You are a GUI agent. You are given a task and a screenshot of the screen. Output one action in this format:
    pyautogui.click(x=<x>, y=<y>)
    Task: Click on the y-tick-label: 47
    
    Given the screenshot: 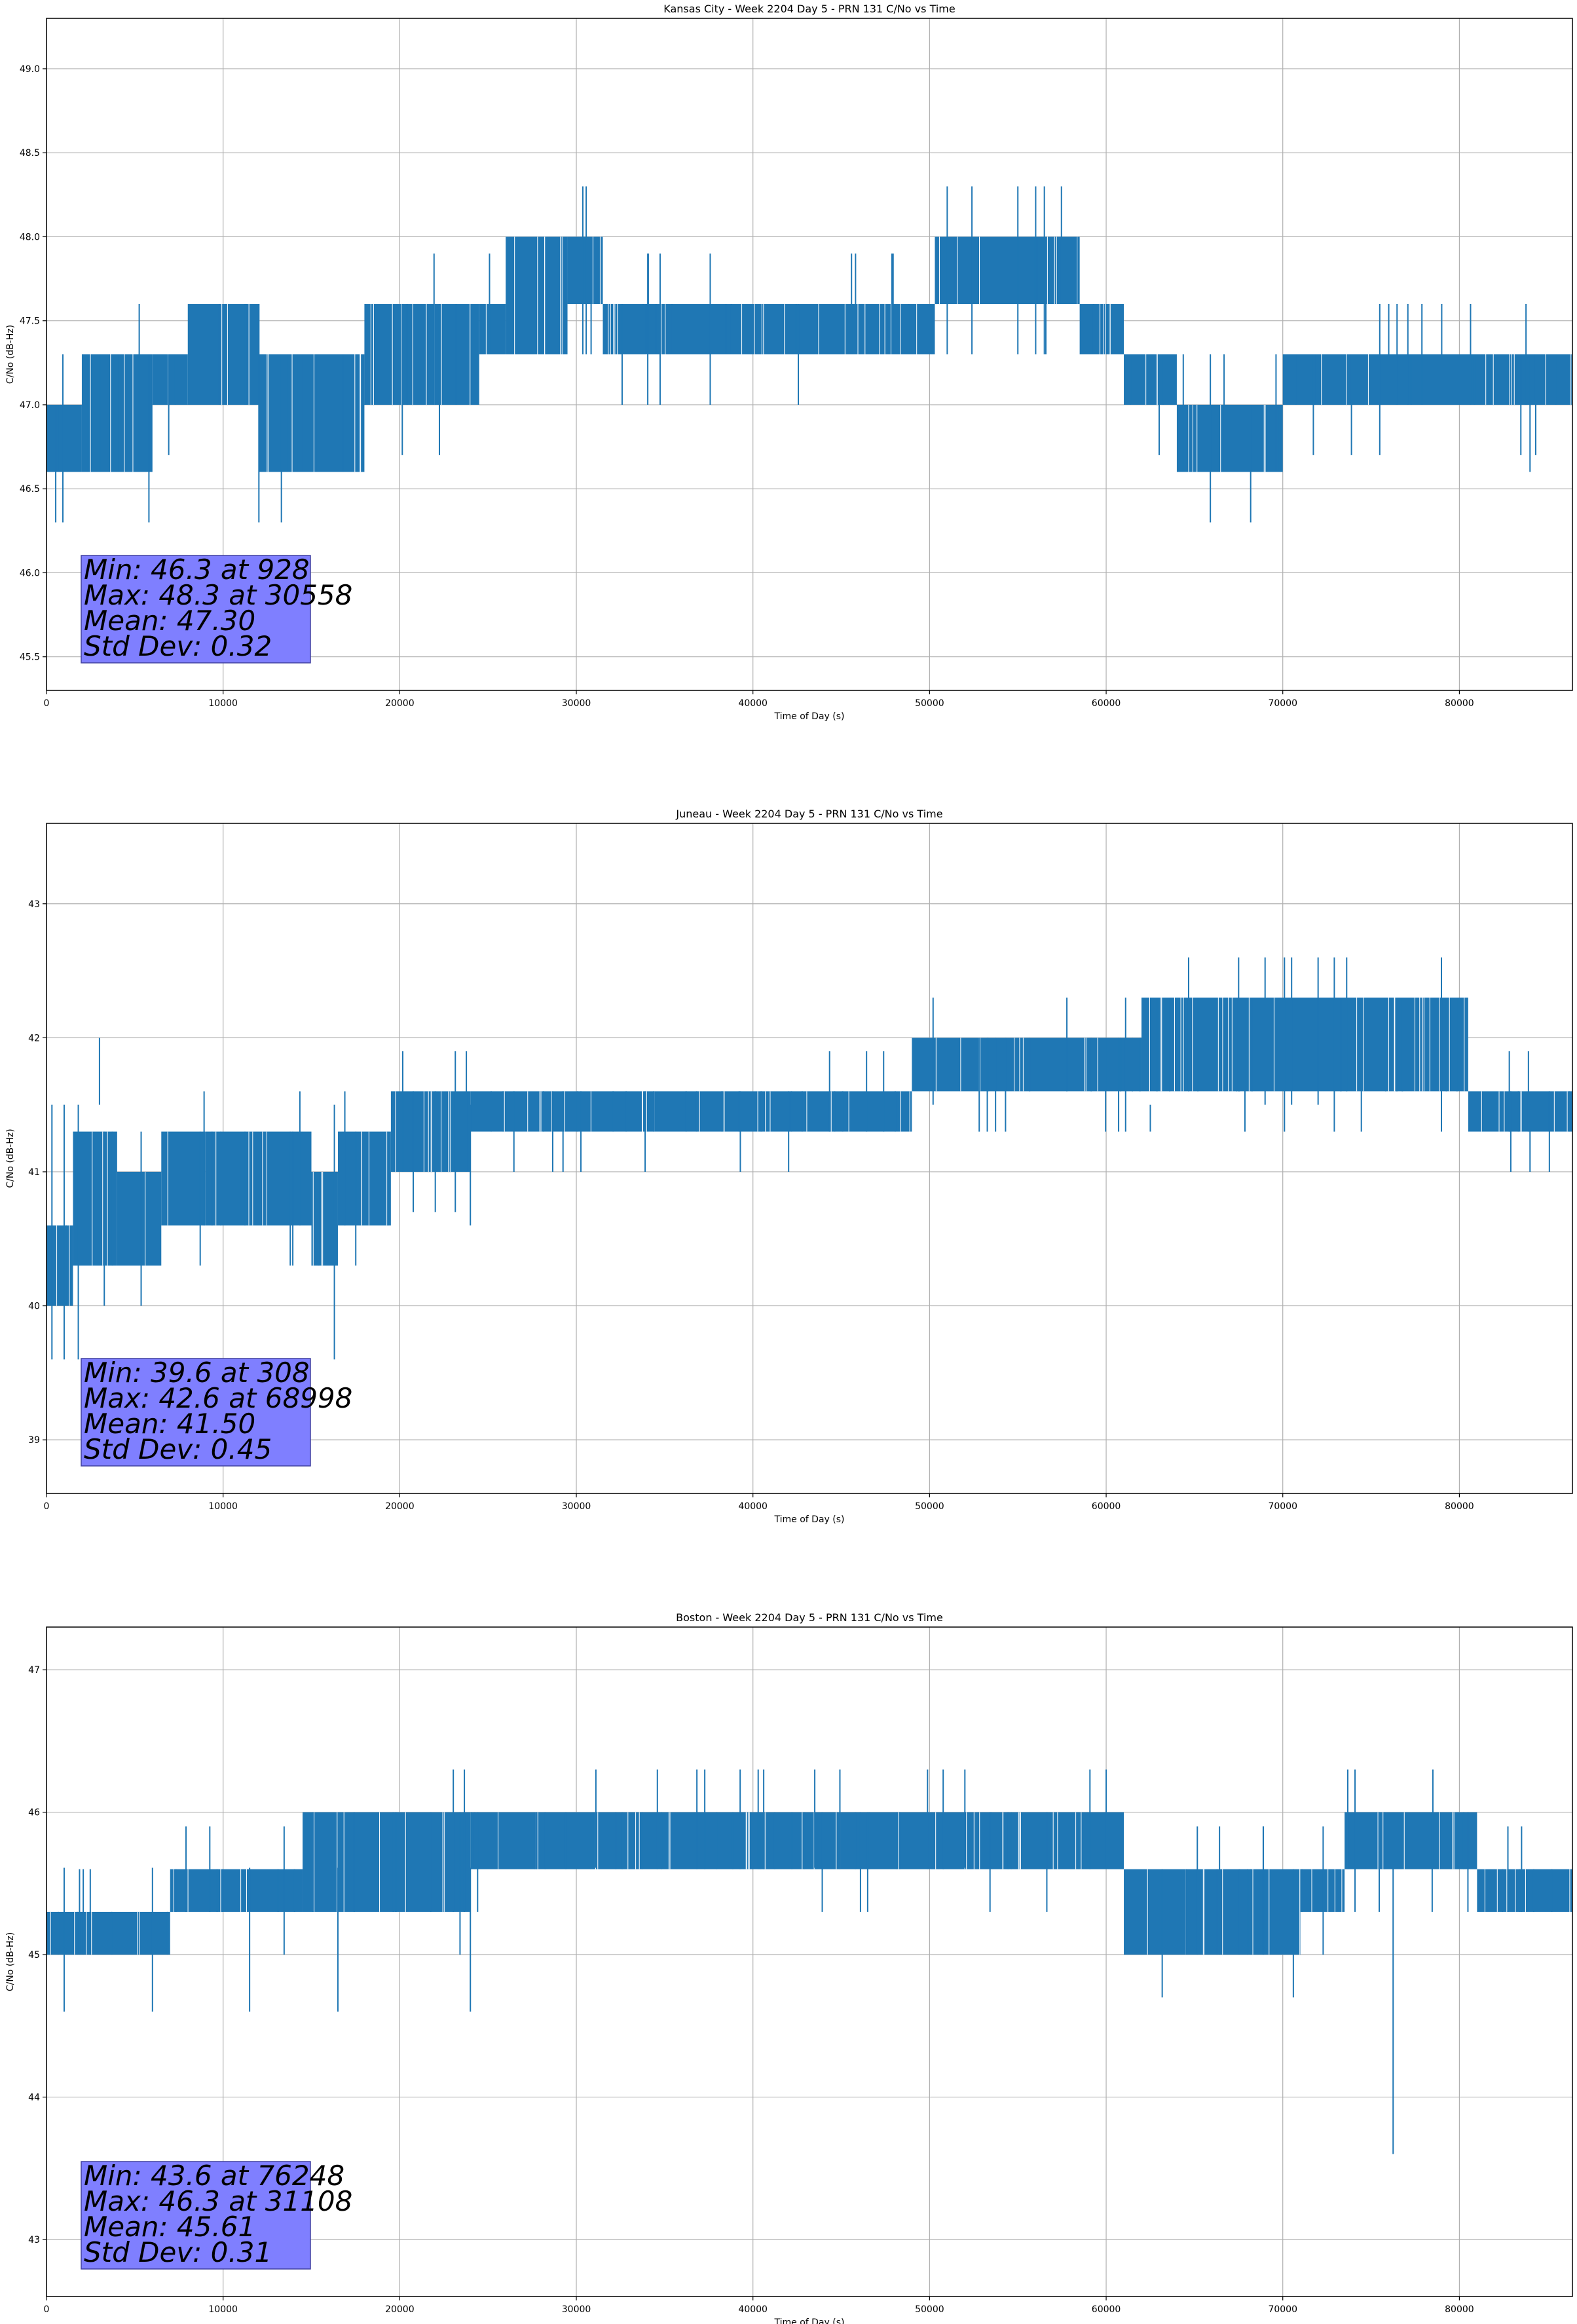 What is the action you would take?
    pyautogui.click(x=34, y=1670)
    